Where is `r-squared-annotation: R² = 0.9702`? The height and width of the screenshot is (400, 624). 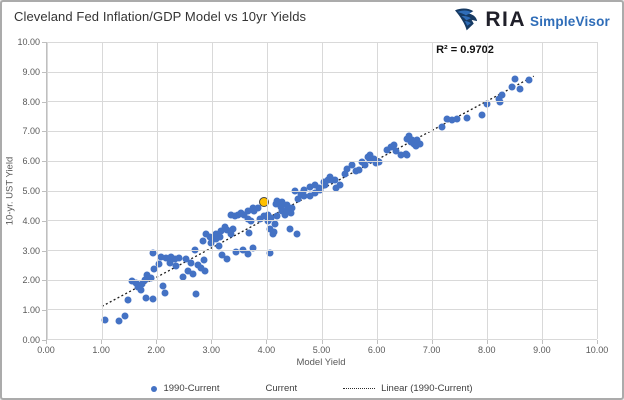 r-squared-annotation: R² = 0.9702 is located at coordinates (465, 50).